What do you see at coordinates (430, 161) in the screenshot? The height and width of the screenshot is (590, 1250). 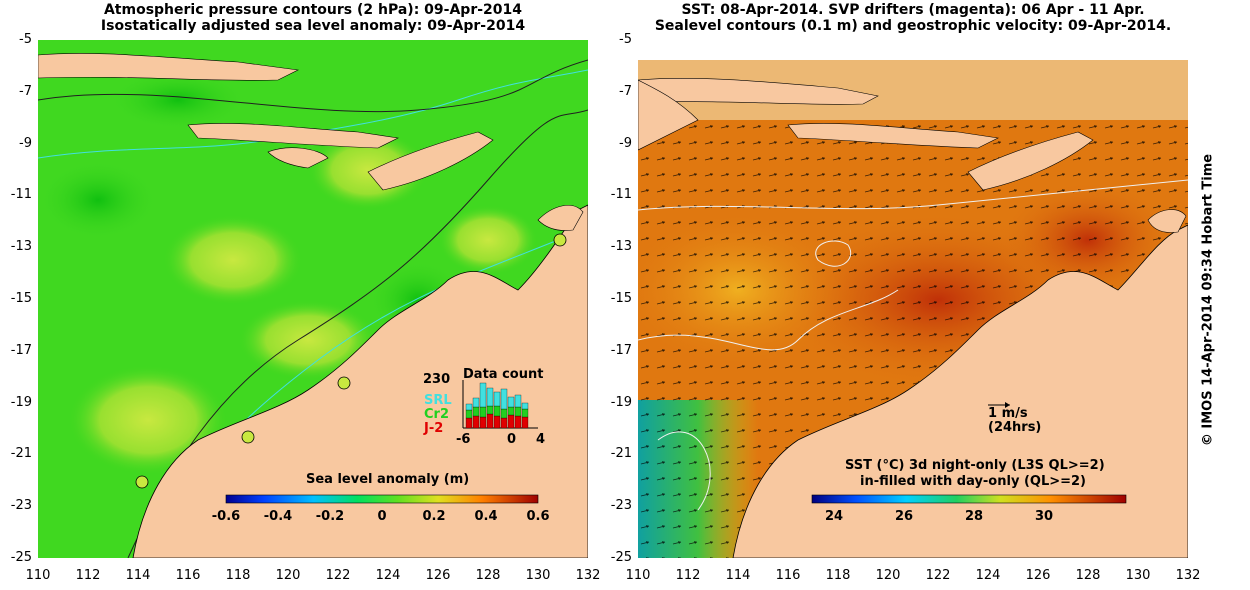 I see `timor-island` at bounding box center [430, 161].